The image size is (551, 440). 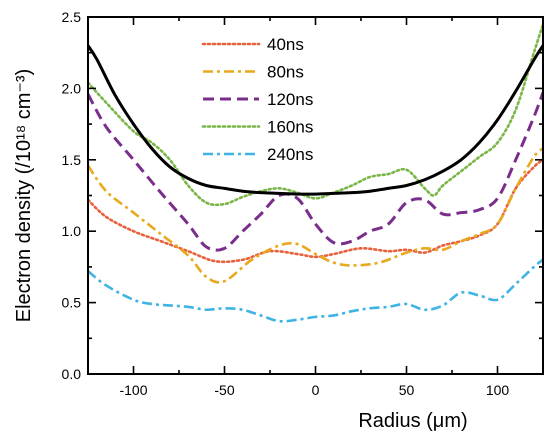 What do you see at coordinates (315, 290) in the screenshot?
I see `series-line-240ns` at bounding box center [315, 290].